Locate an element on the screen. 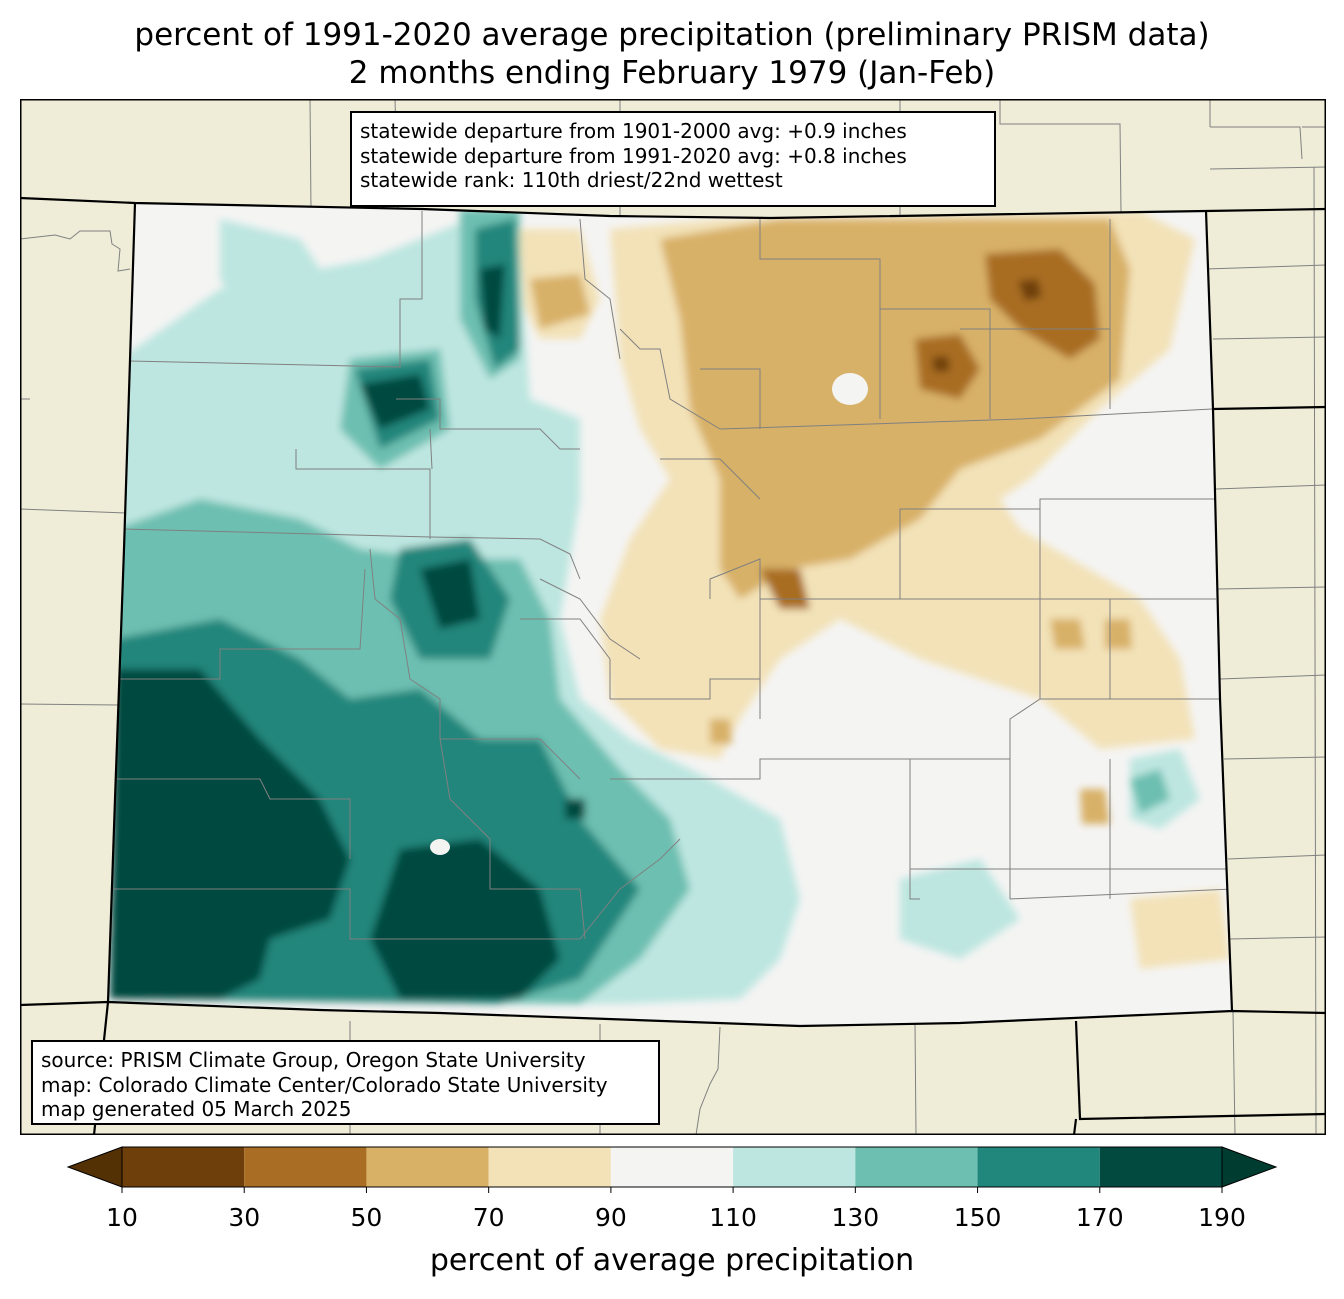  map-subtitle: 2 months ending February 1979 (Jan-Feb) is located at coordinates (672, 73).